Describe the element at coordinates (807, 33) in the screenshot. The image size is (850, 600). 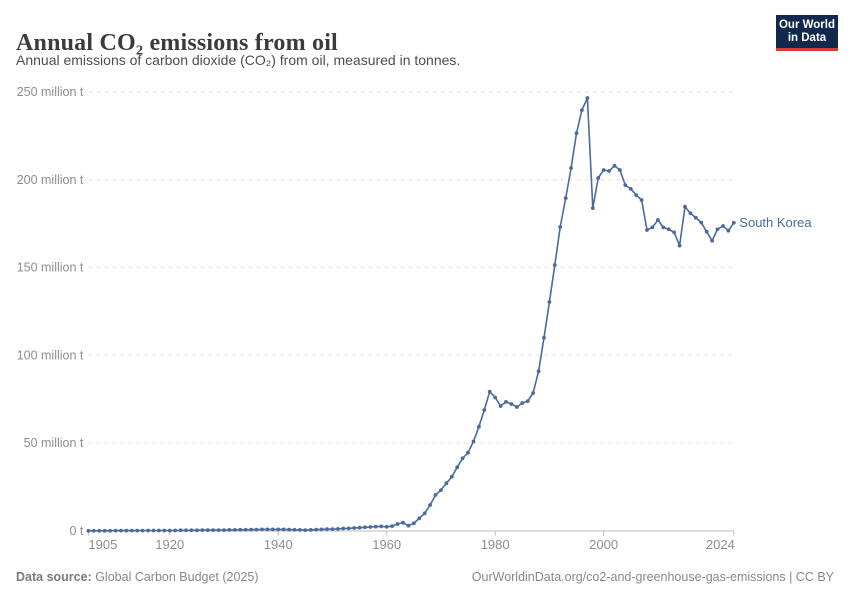
I see `owid-logo: Our World in Data` at that location.